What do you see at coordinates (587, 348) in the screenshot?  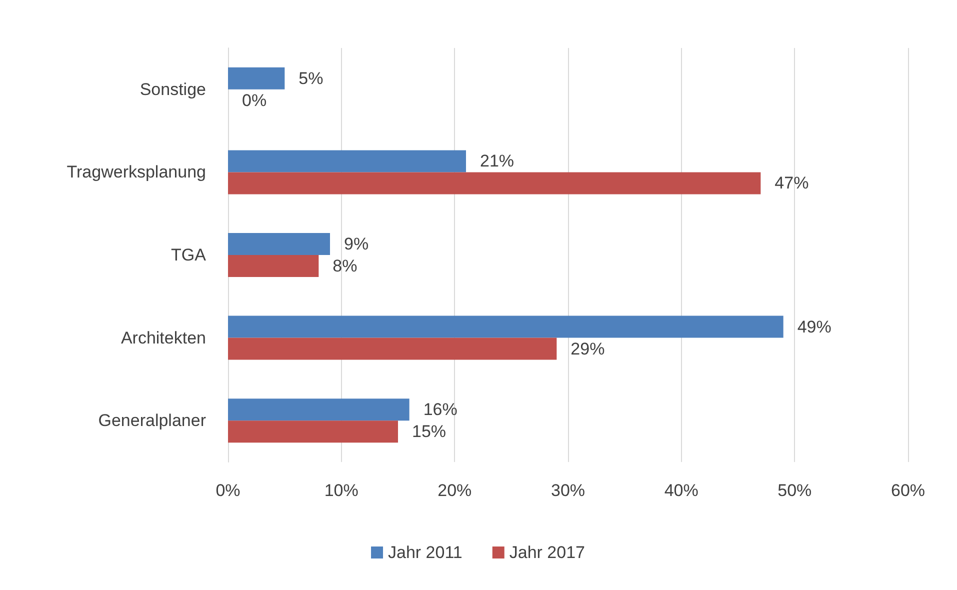 I see `data-label: 29%` at bounding box center [587, 348].